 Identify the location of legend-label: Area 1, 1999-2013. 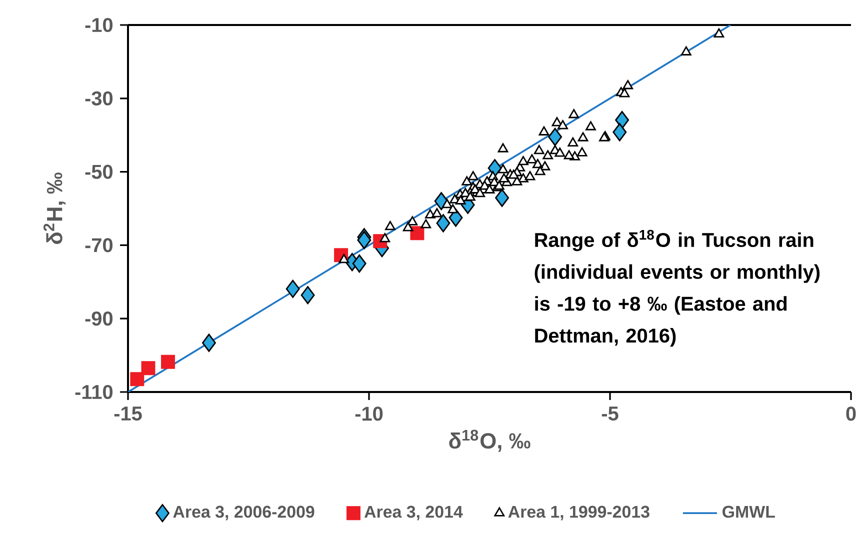
(579, 513).